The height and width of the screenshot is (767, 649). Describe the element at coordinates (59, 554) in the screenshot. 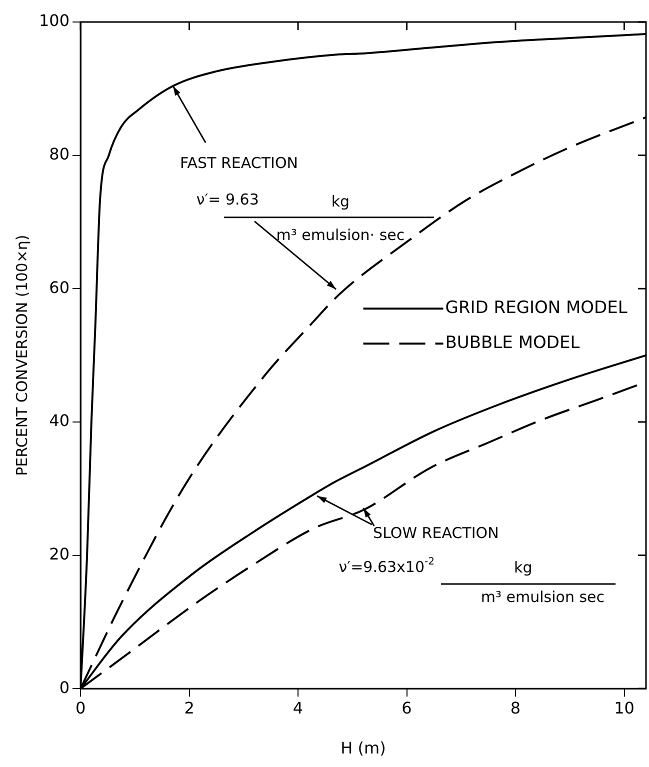

I see `y-tick-label: 20` at that location.